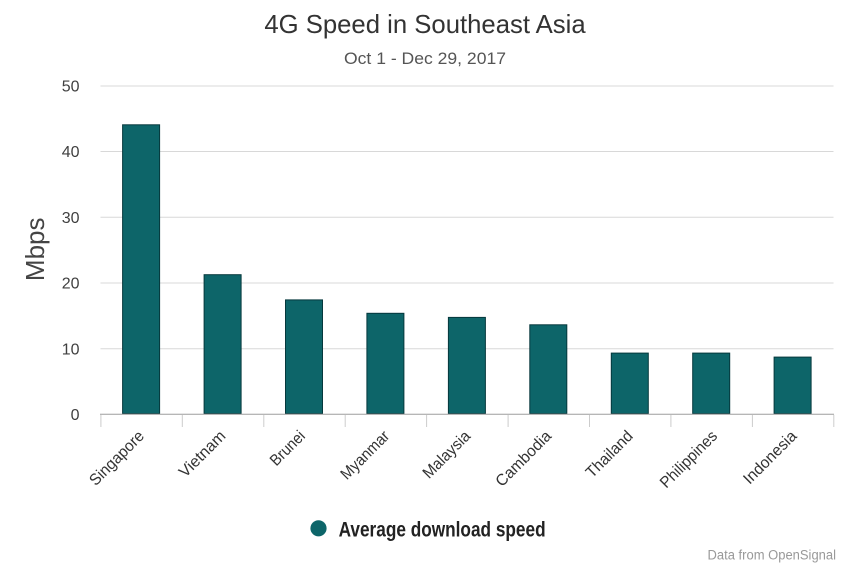 The image size is (850, 572). I want to click on svg-text: 10, so click(71, 350).